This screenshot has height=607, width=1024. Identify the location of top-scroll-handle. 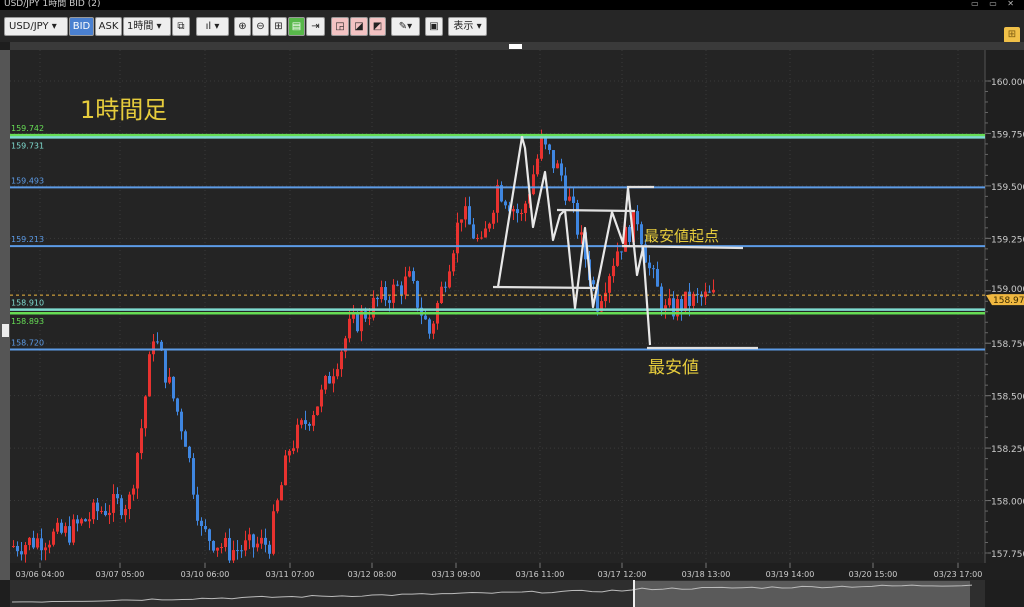
(515, 46).